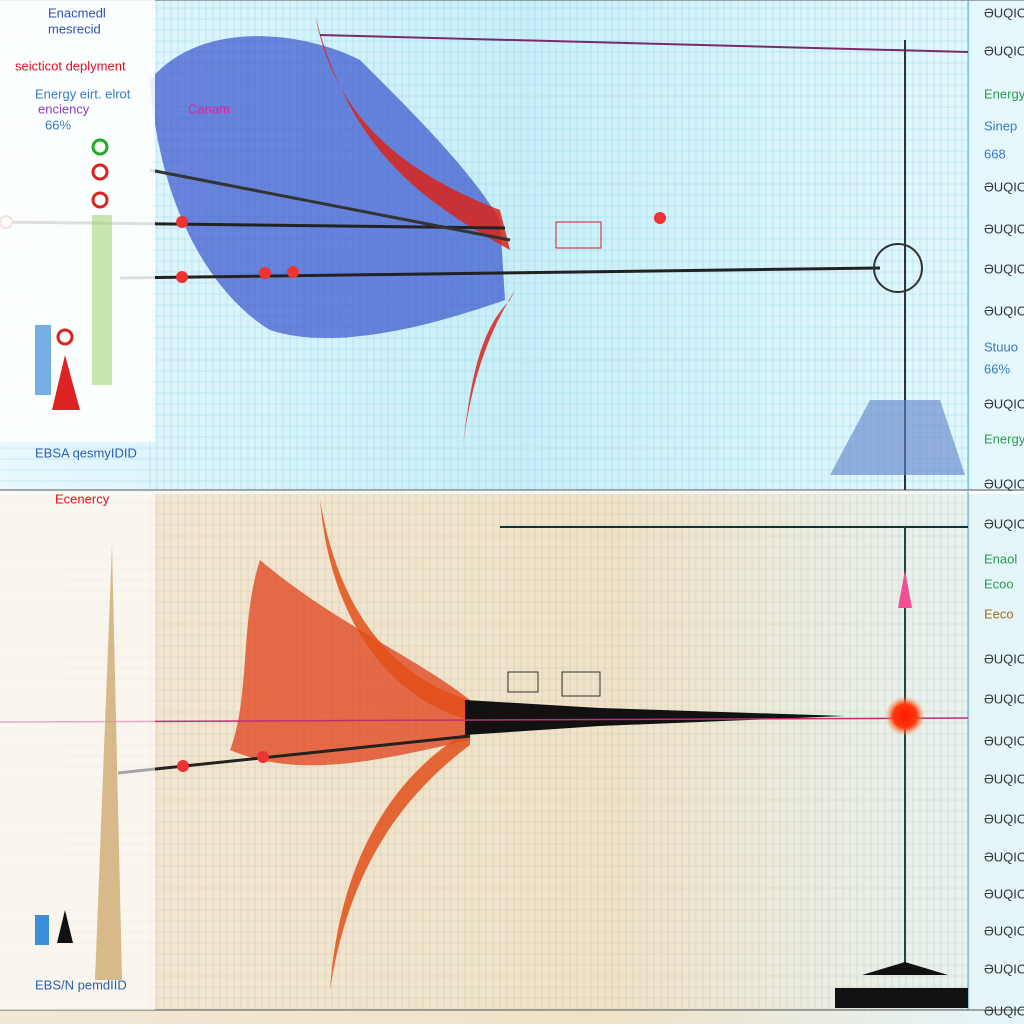 This screenshot has width=1024, height=1029. What do you see at coordinates (81, 984) in the screenshot?
I see `footer: EBS/N pemdIID` at bounding box center [81, 984].